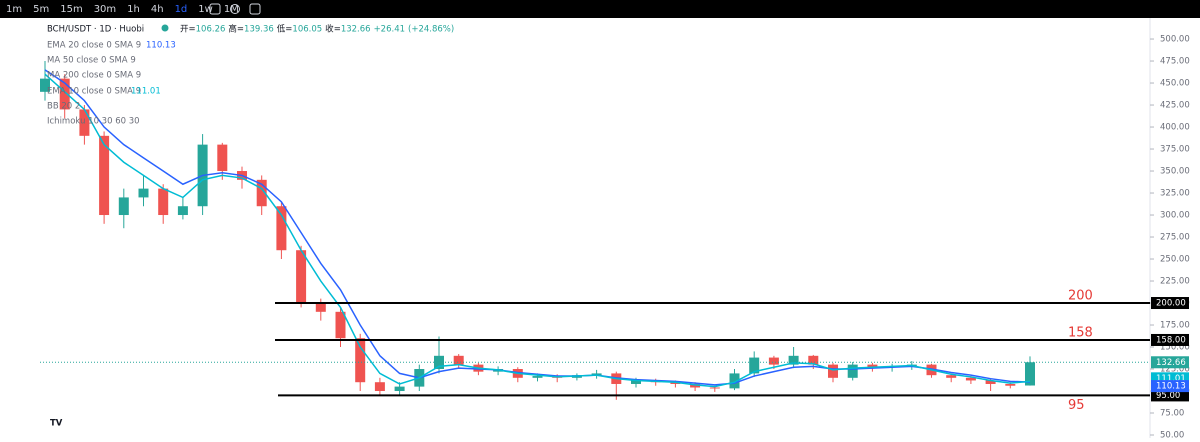 This screenshot has height=442, width=1200. I want to click on price-tag-label: 110.13, so click(1171, 387).